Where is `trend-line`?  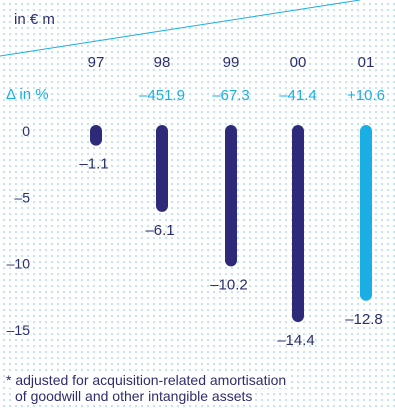 trend-line is located at coordinates (180, 28).